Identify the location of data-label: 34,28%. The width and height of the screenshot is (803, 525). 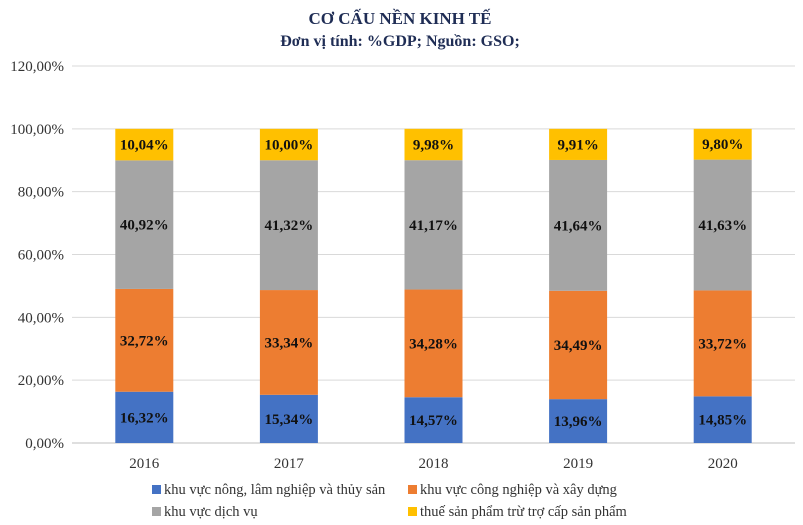
(433, 344).